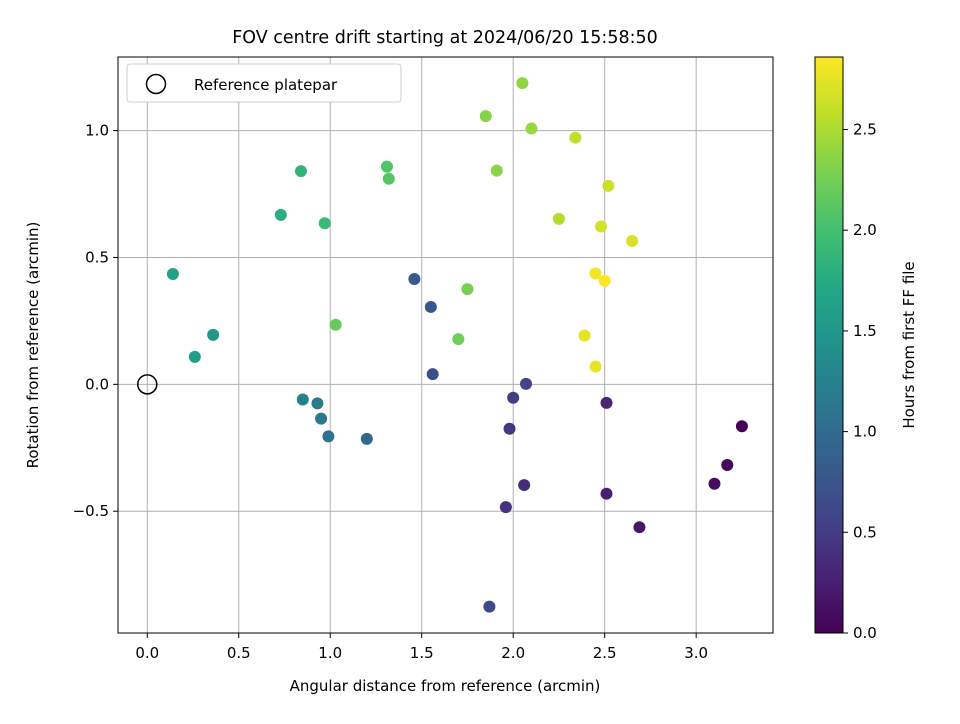 The width and height of the screenshot is (960, 724). I want to click on legend-marker-circle-icon, so click(156, 84).